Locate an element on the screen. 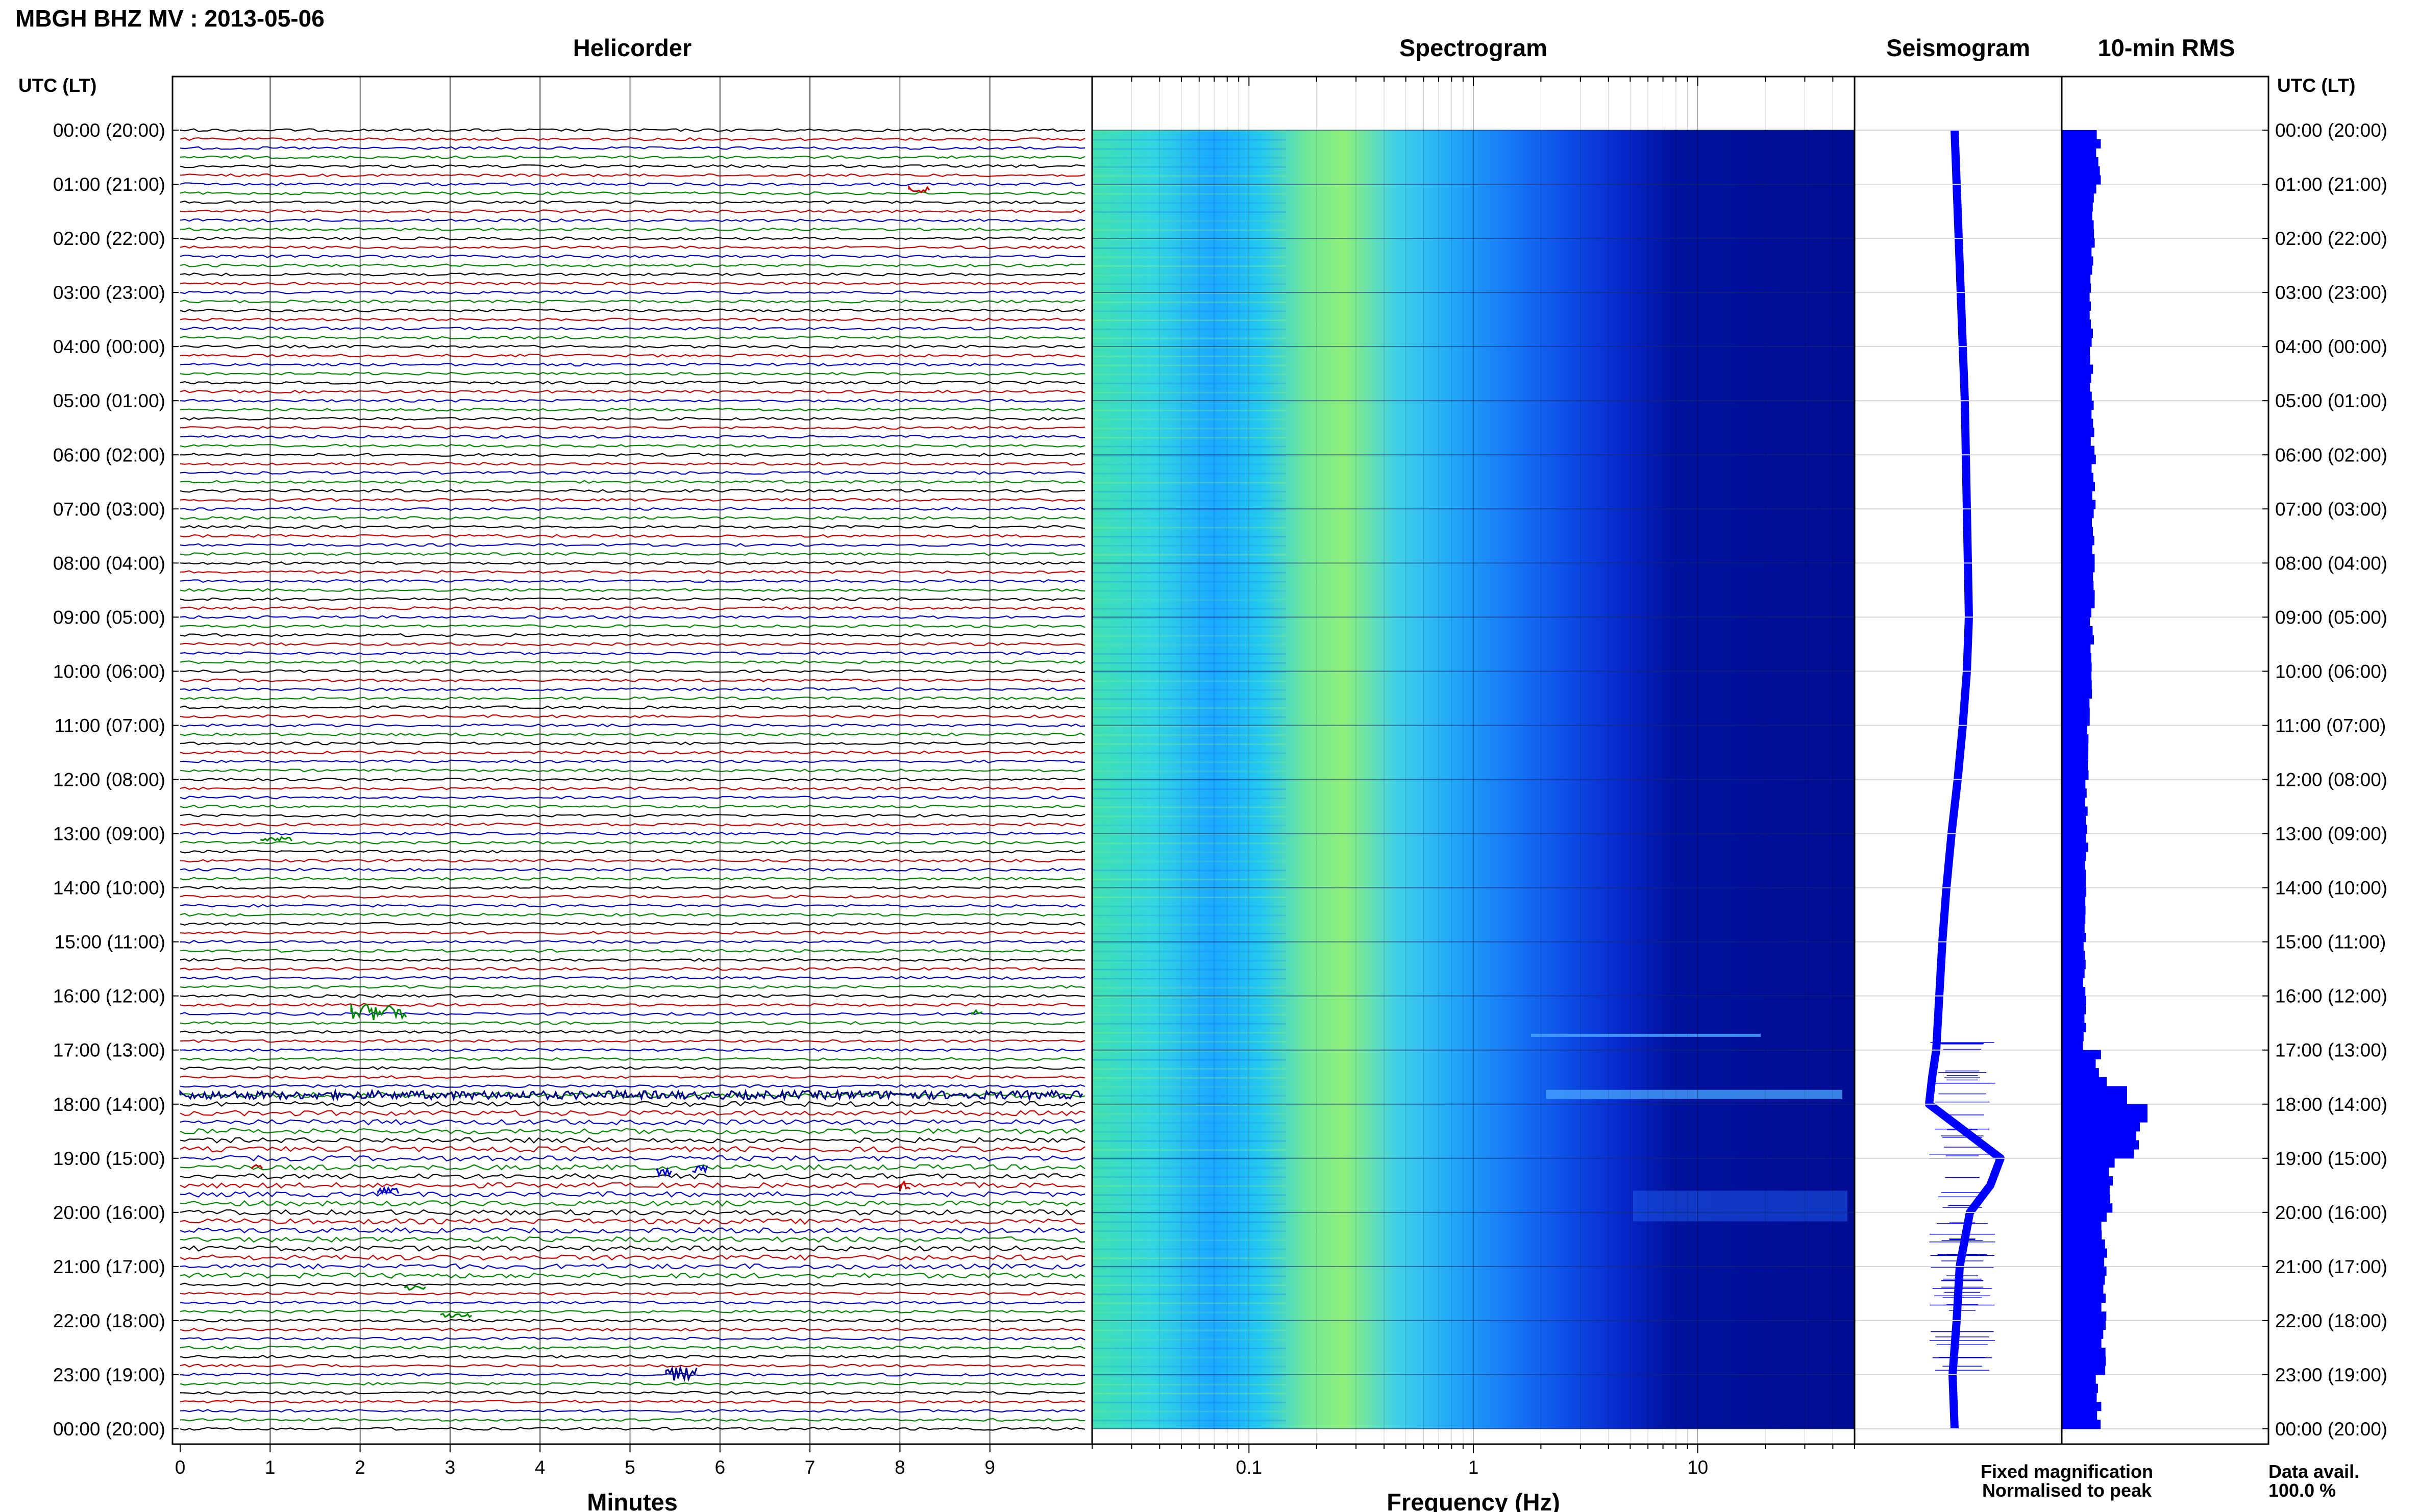 This screenshot has width=2419, height=1512. helicorder-x-tick-label: 5 is located at coordinates (630, 1467).